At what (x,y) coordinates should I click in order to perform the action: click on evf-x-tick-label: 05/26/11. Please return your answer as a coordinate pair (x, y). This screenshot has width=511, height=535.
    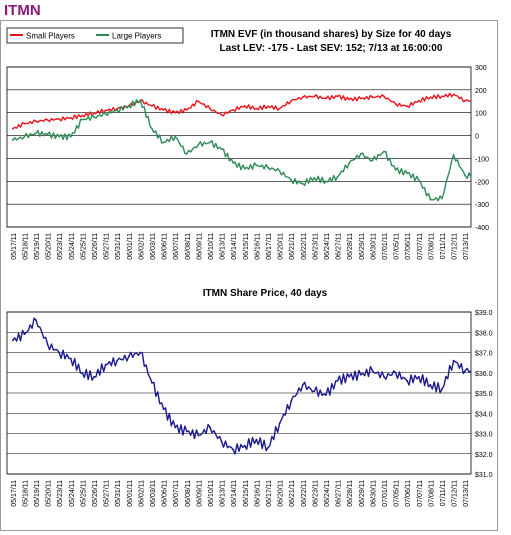
    Looking at the image, I should click on (95, 246).